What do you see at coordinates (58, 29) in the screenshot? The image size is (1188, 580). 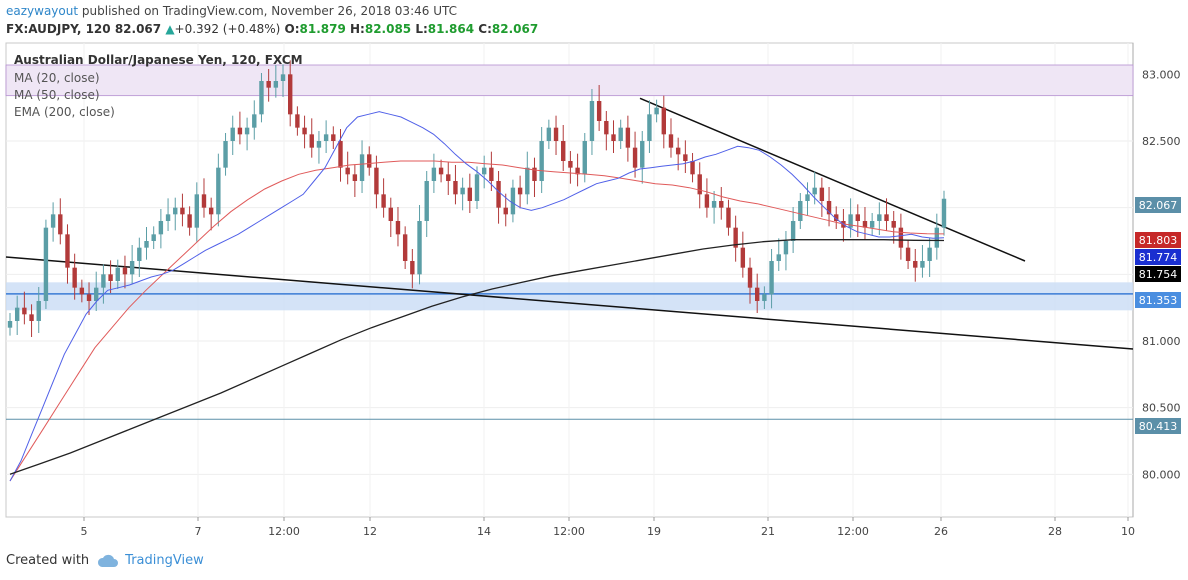 I see `symbol: FX:AUDJPY, 120` at bounding box center [58, 29].